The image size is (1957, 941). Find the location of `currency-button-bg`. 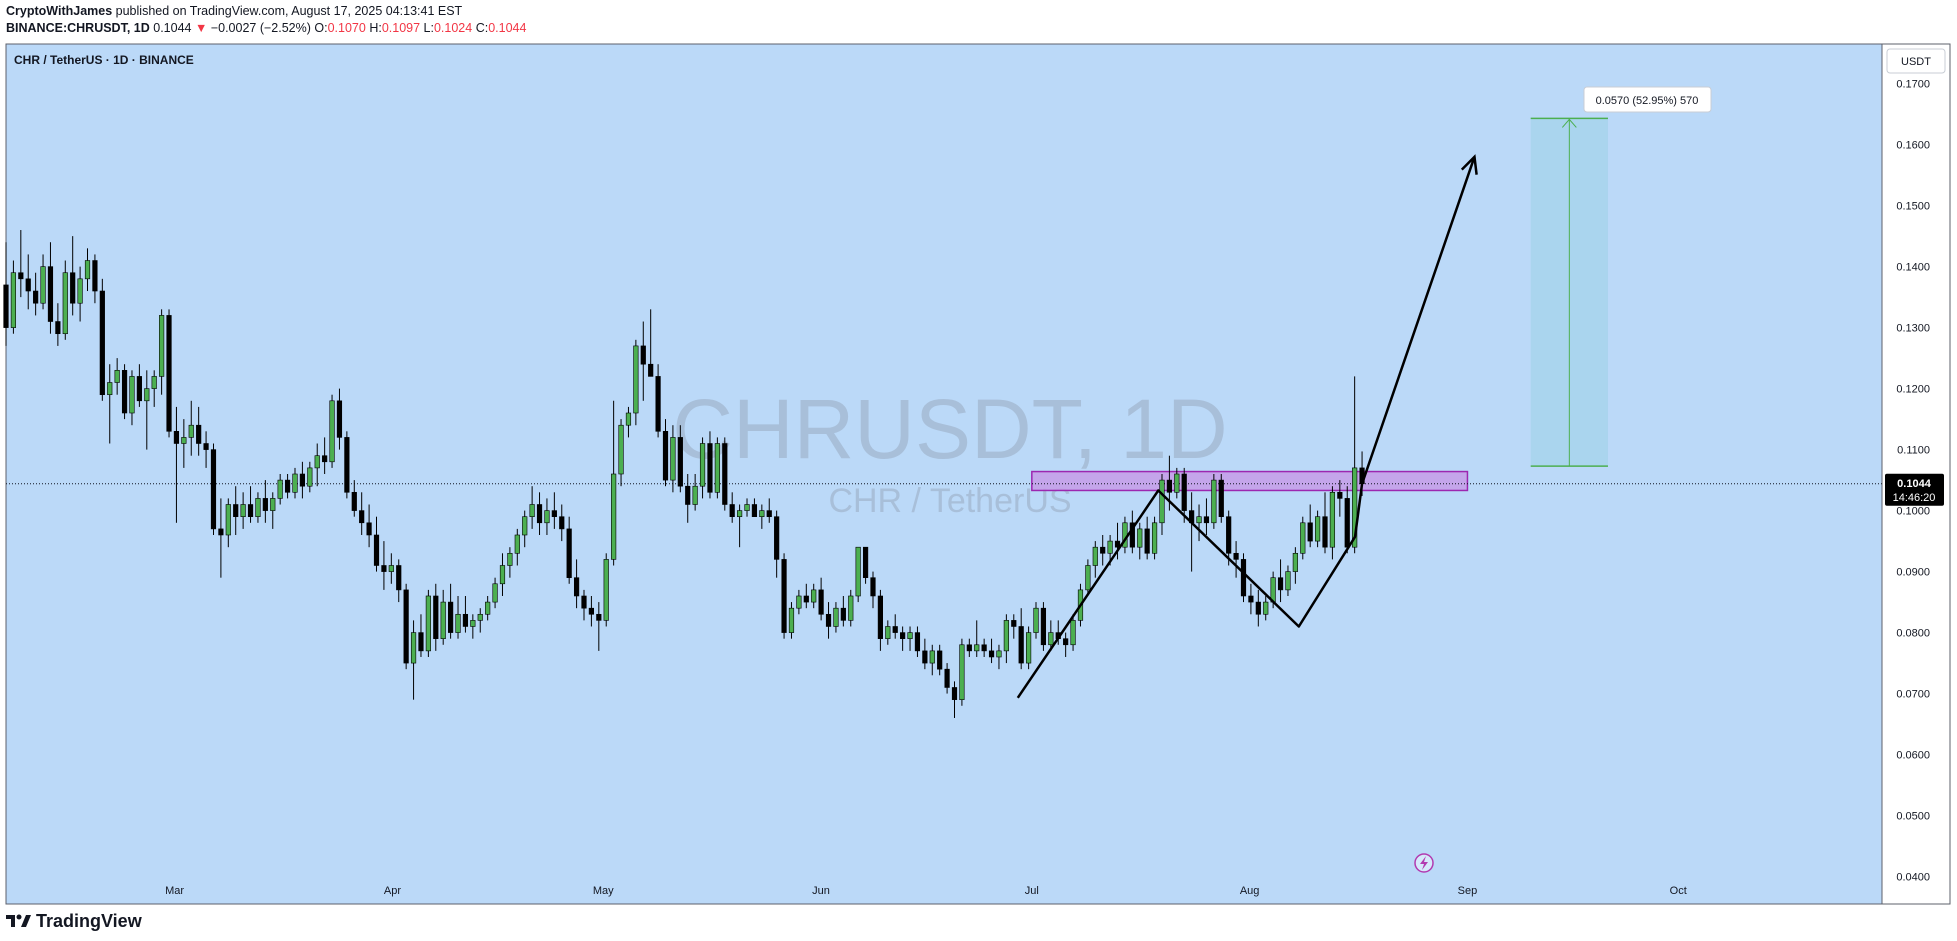

currency-button-bg is located at coordinates (1916, 61).